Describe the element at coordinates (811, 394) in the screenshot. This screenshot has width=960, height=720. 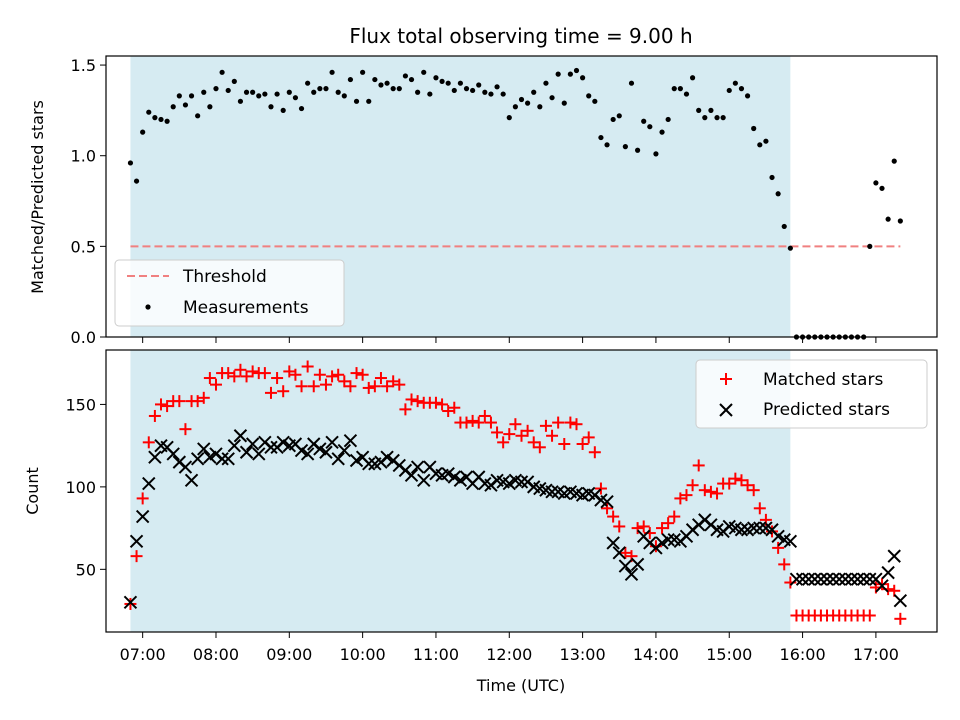
I see `bottom-legend: Matched stars Predicted stars` at that location.